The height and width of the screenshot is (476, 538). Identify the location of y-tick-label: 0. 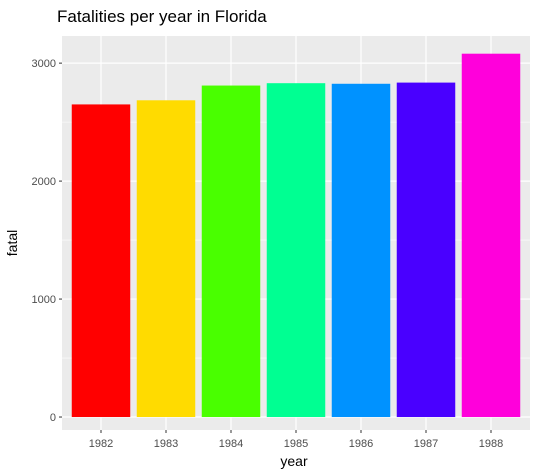
(53, 418).